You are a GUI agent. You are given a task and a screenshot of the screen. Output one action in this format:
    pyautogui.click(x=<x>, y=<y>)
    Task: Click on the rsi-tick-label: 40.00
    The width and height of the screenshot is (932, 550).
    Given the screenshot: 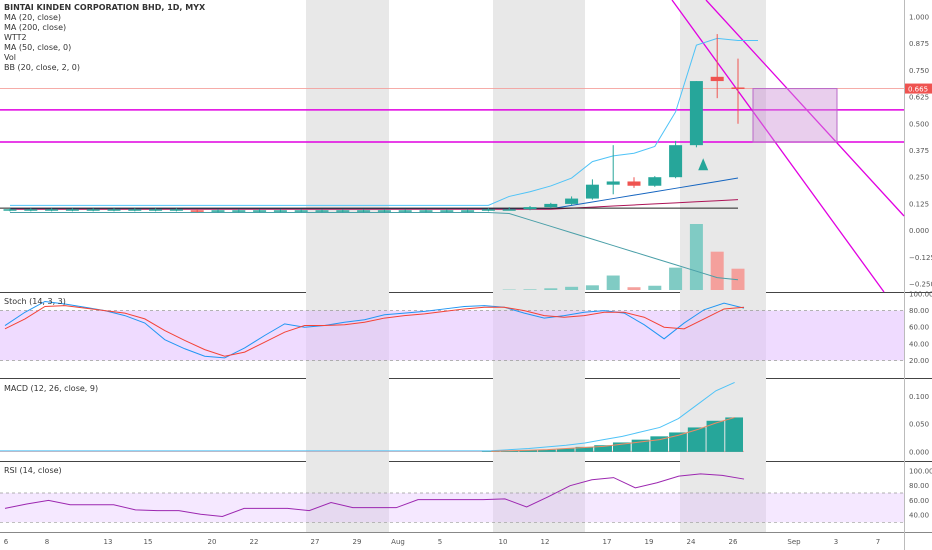 What is the action you would take?
    pyautogui.click(x=919, y=516)
    